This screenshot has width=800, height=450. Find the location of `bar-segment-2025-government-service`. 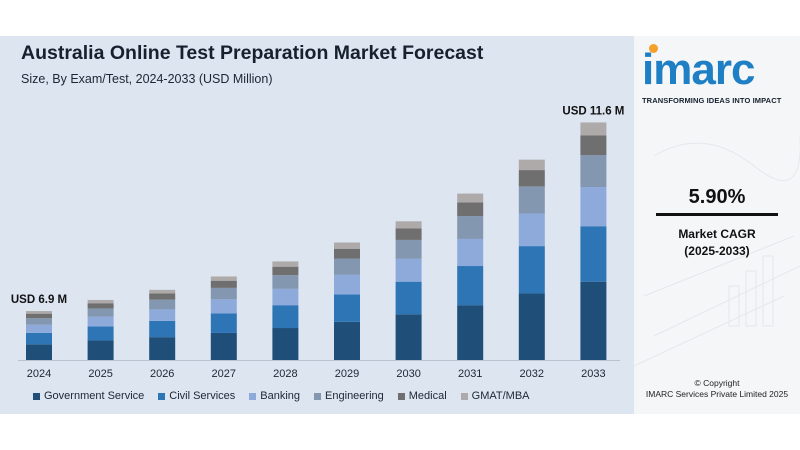

bar-segment-2025-government-service is located at coordinates (100, 350).